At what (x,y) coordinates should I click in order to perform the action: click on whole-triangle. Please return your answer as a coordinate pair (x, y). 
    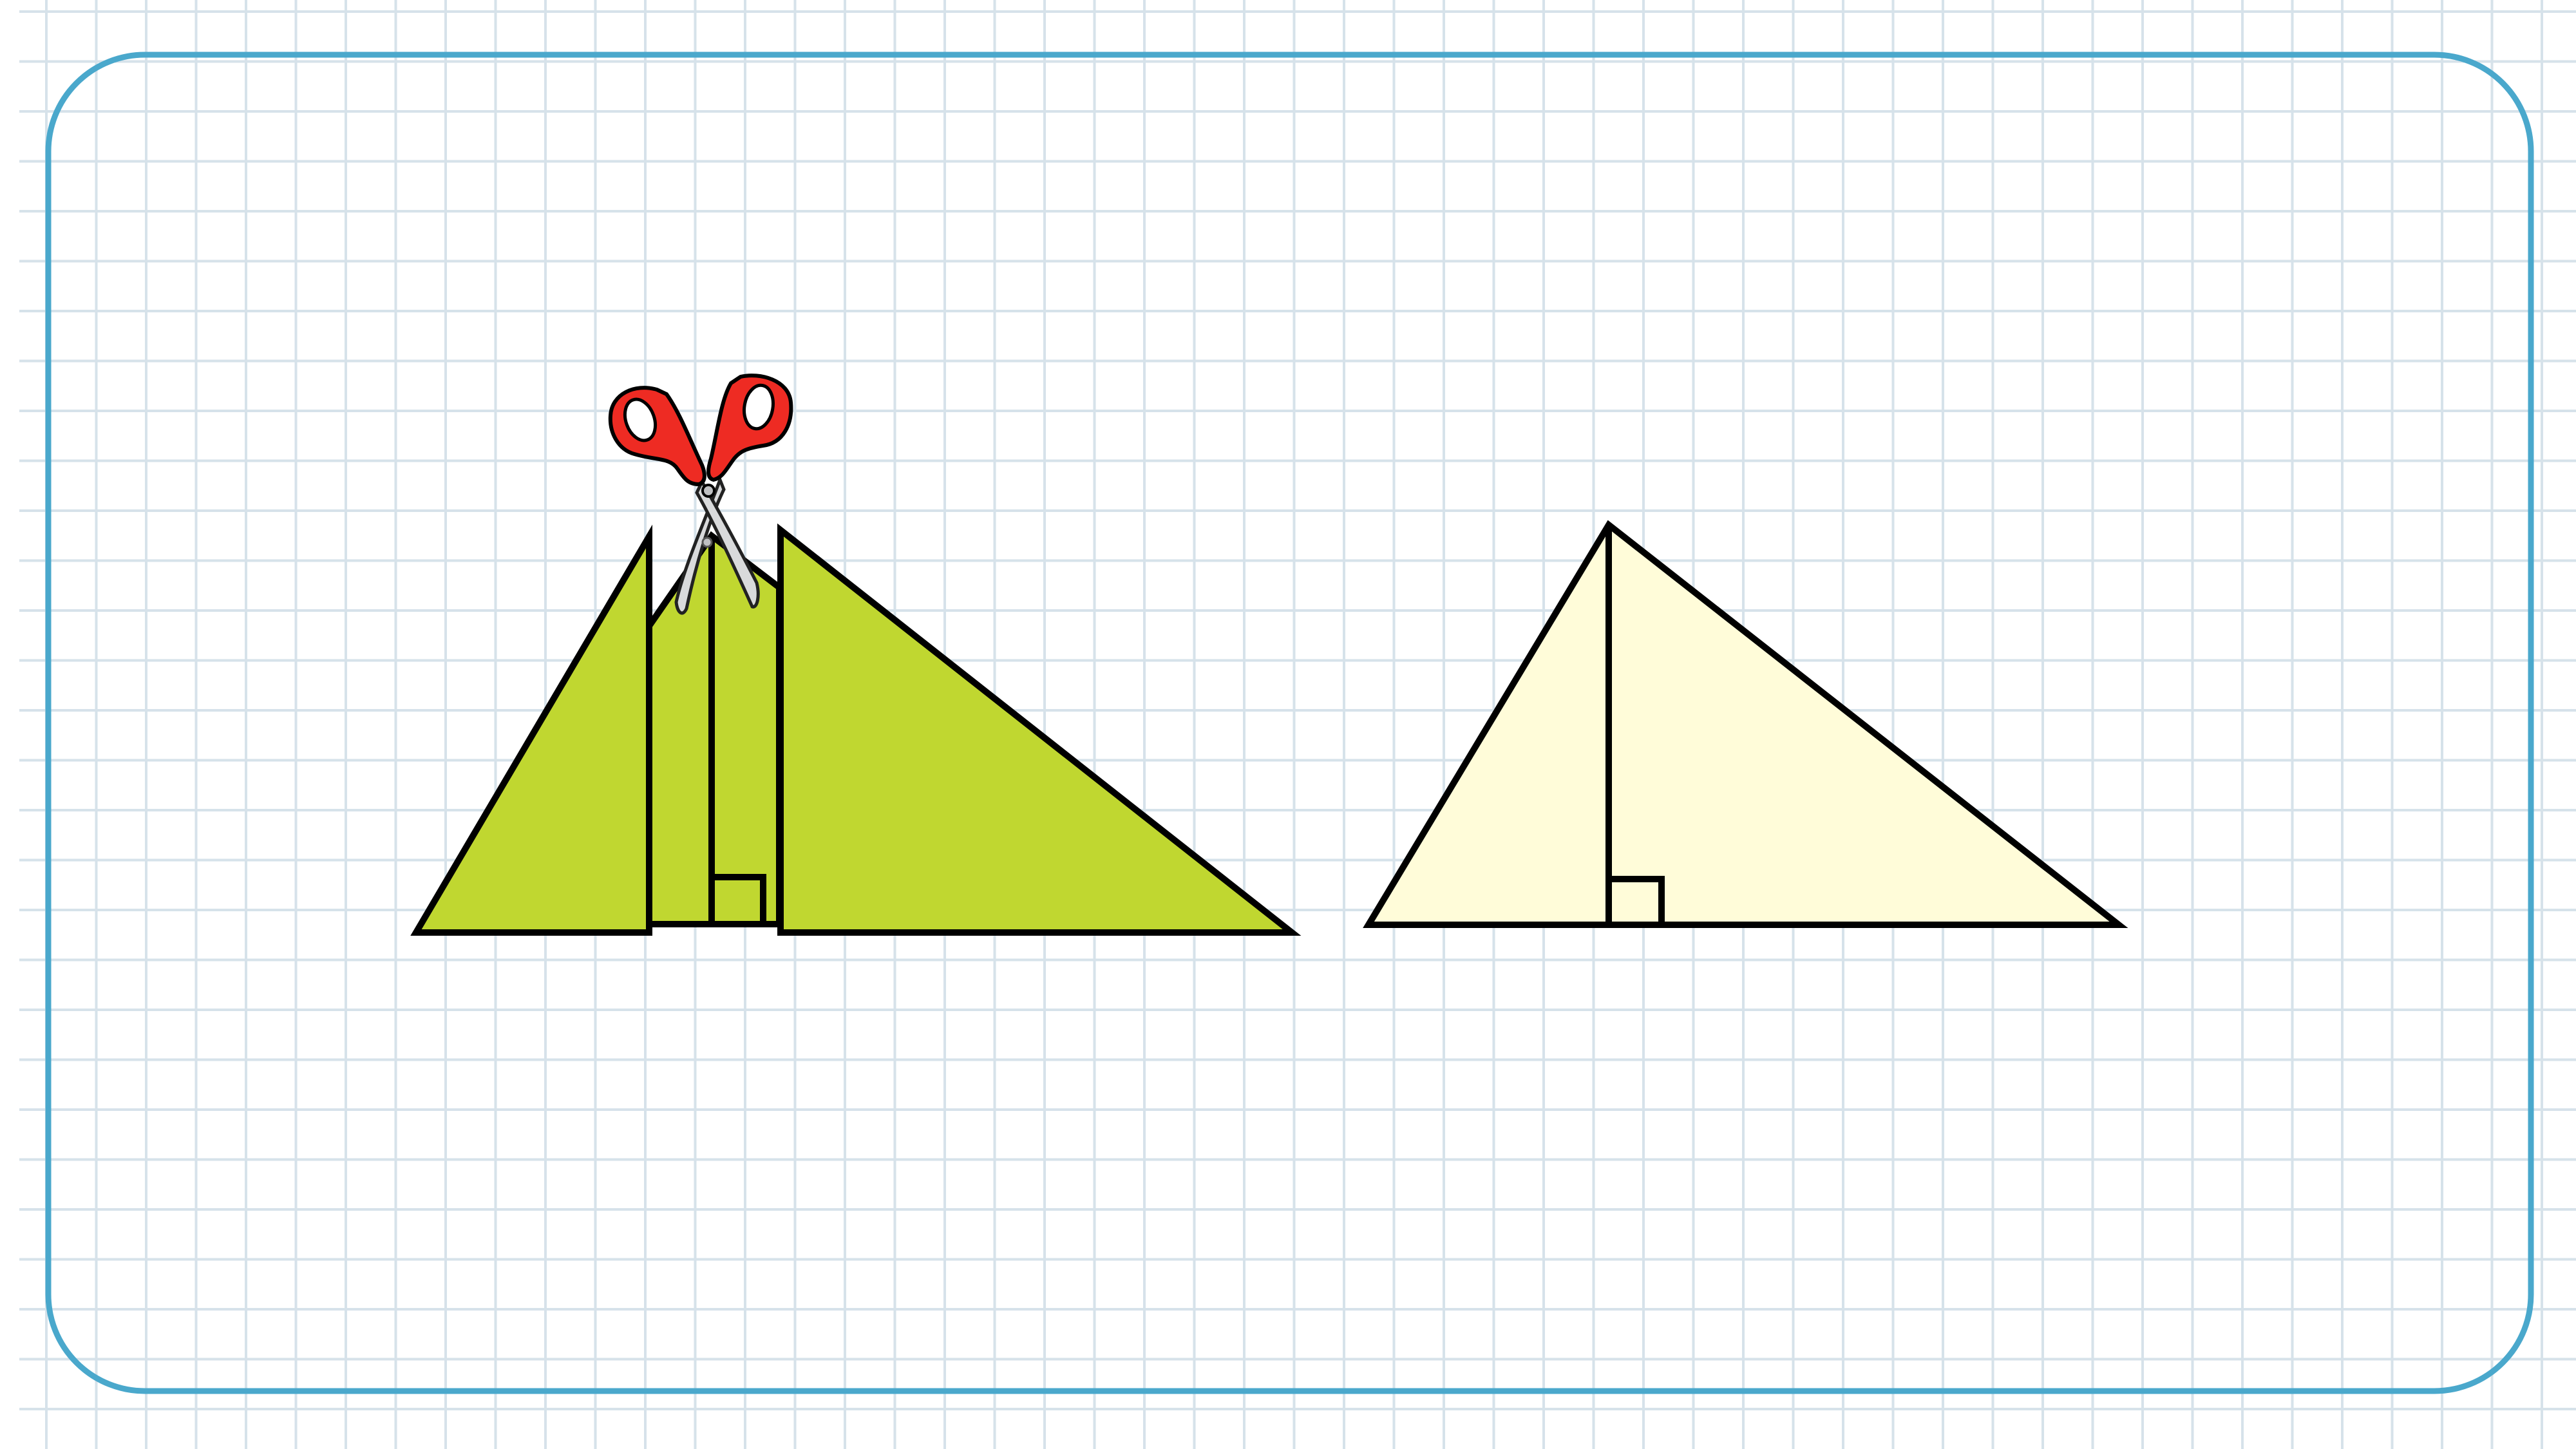
    Looking at the image, I should click on (1746, 724).